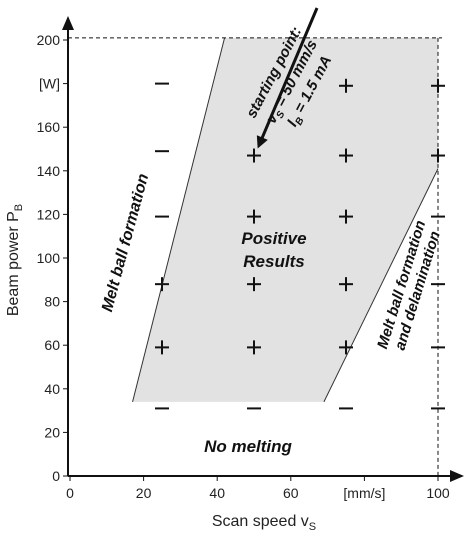  Describe the element at coordinates (52, 432) in the screenshot. I see `y-tick-label: 20` at that location.